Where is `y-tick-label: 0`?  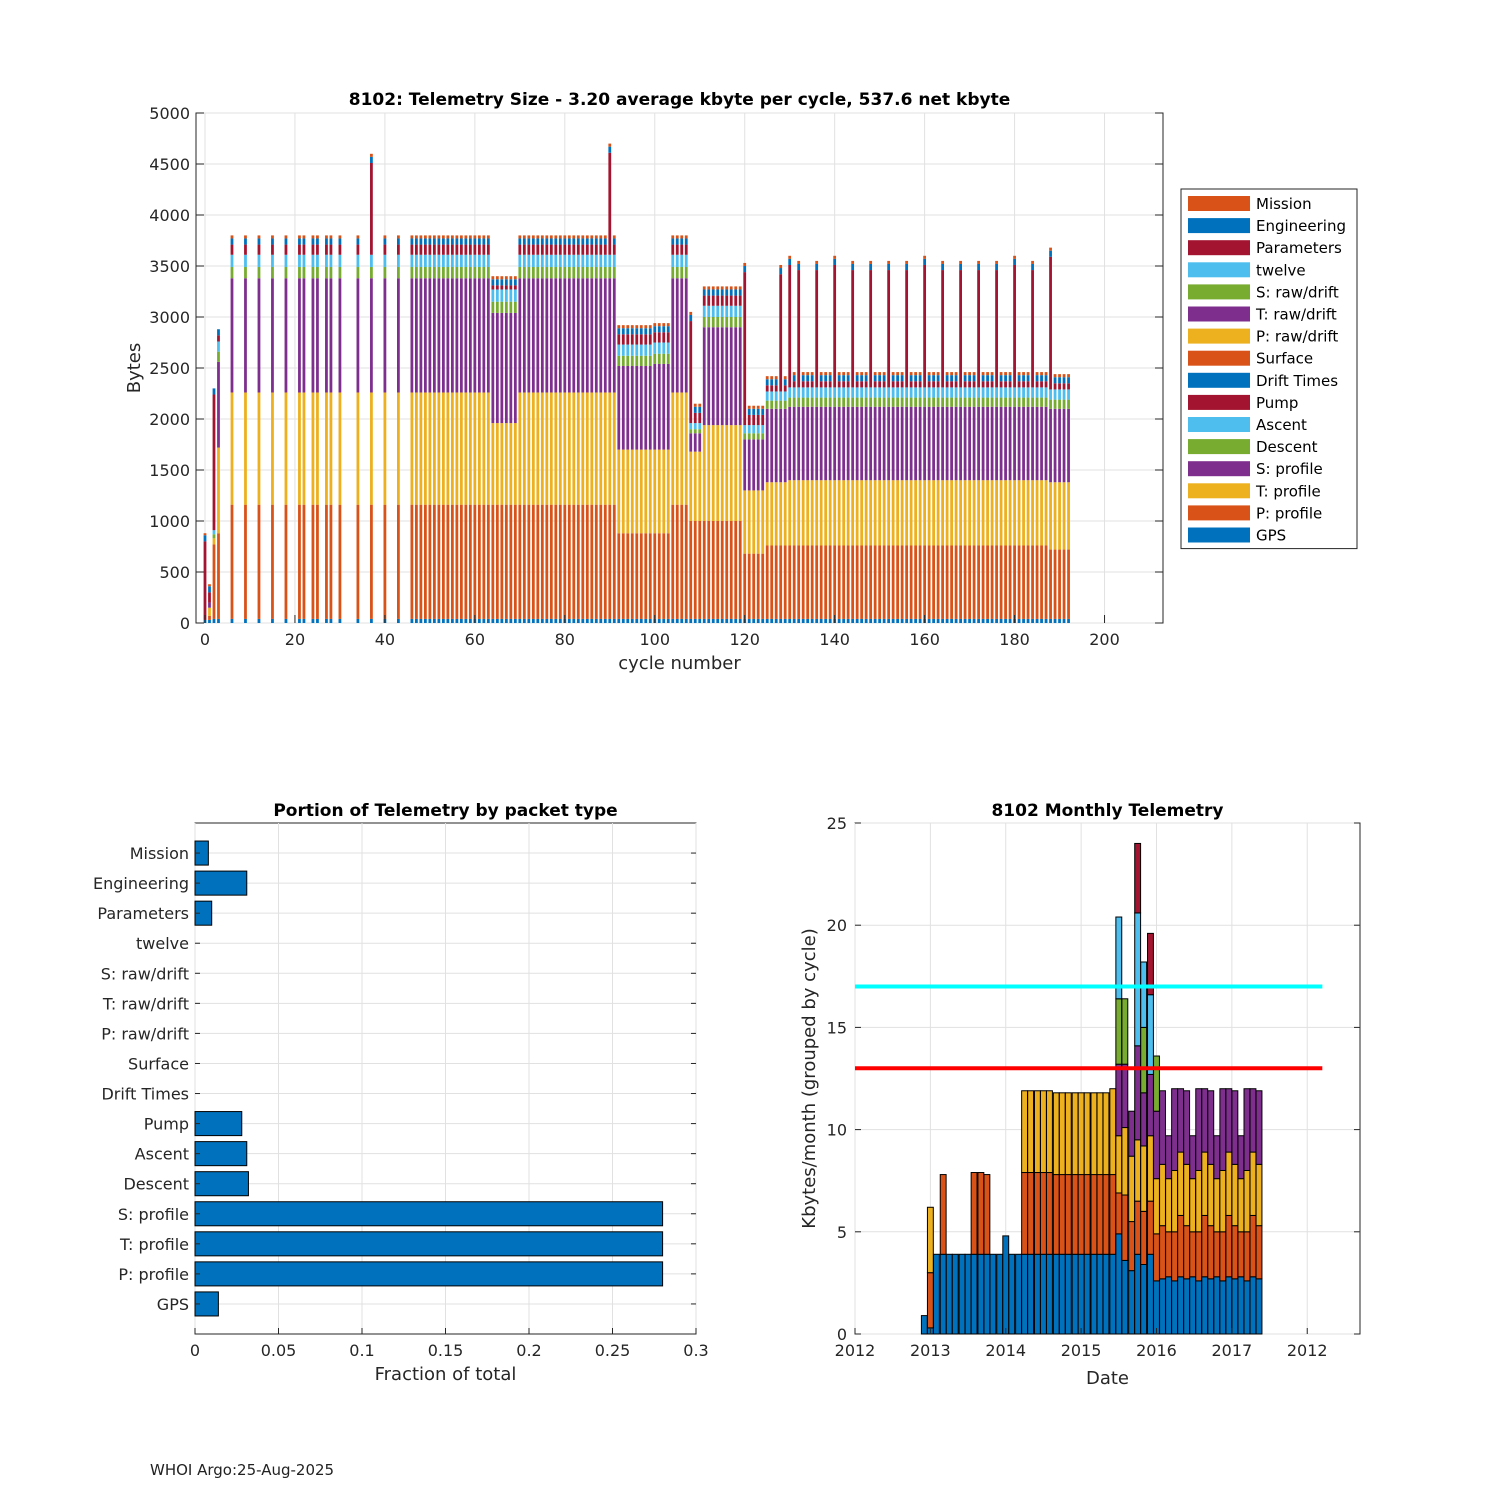 y-tick-label: 0 is located at coordinates (185, 623).